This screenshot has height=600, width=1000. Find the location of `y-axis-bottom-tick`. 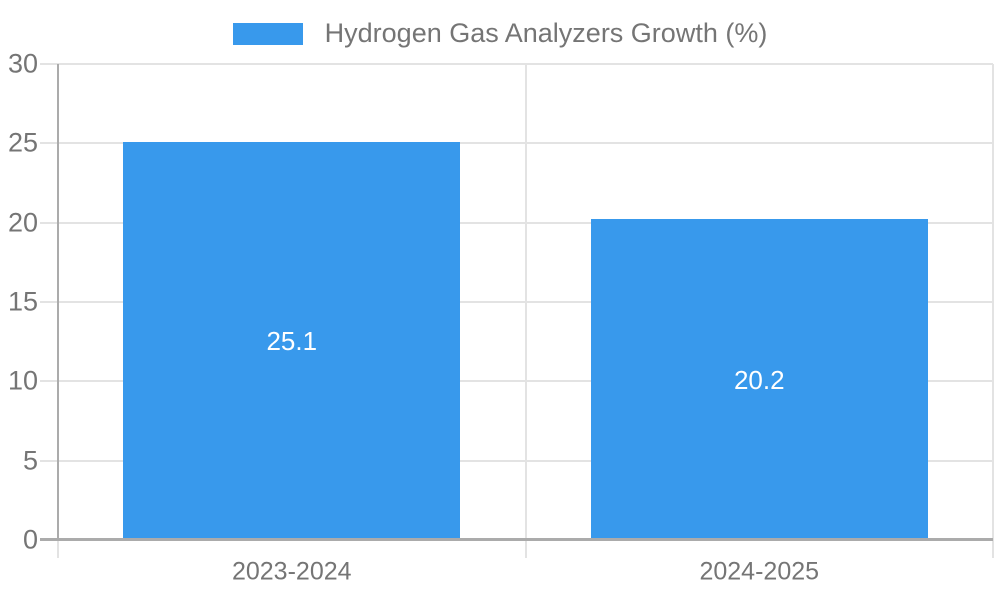

y-axis-bottom-tick is located at coordinates (58, 549).